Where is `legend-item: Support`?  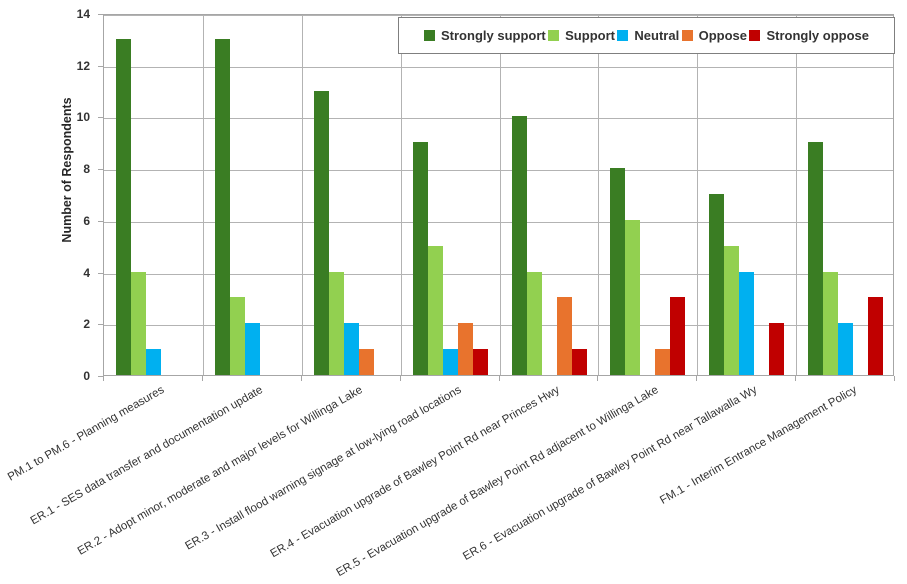
legend-item: Support is located at coordinates (581, 35).